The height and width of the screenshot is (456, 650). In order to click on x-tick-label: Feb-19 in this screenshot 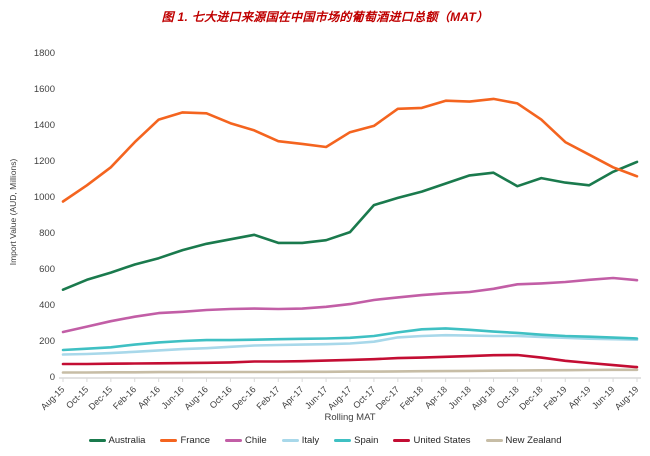, I will do `click(554, 397)`.